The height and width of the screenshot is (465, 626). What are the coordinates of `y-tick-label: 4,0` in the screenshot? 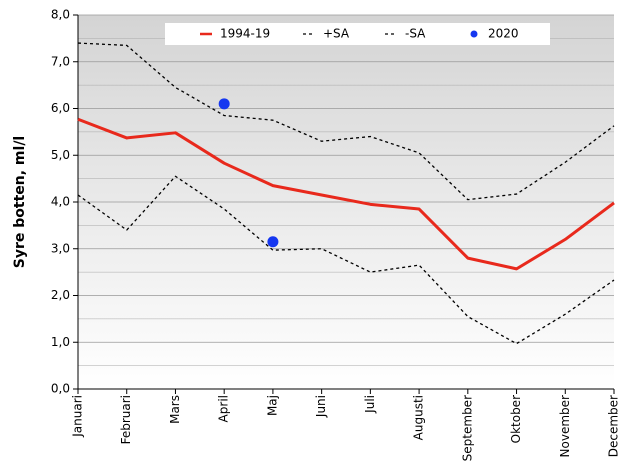 It's located at (60, 202).